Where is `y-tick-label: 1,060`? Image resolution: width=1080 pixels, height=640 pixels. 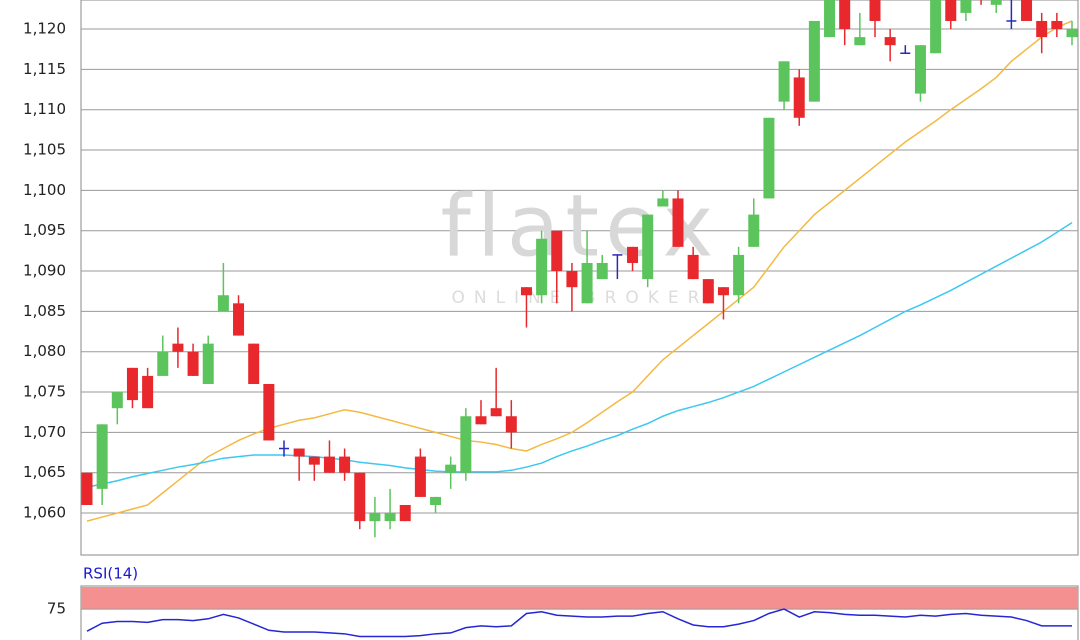
y-tick-label: 1,060 is located at coordinates (44, 513).